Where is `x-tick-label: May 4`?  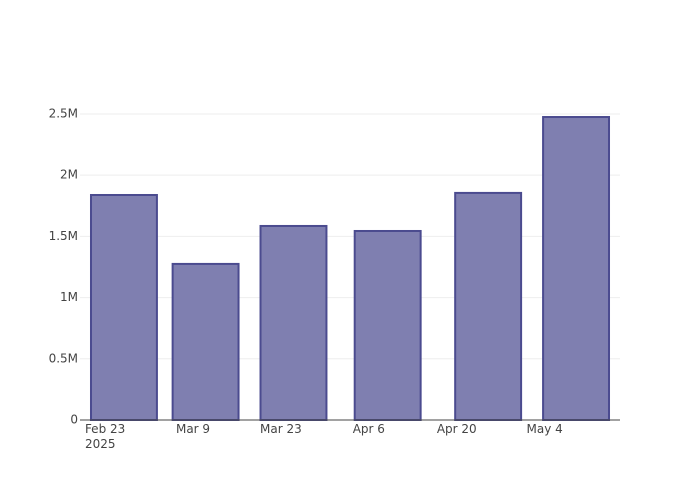 x-tick-label: May 4 is located at coordinates (544, 429).